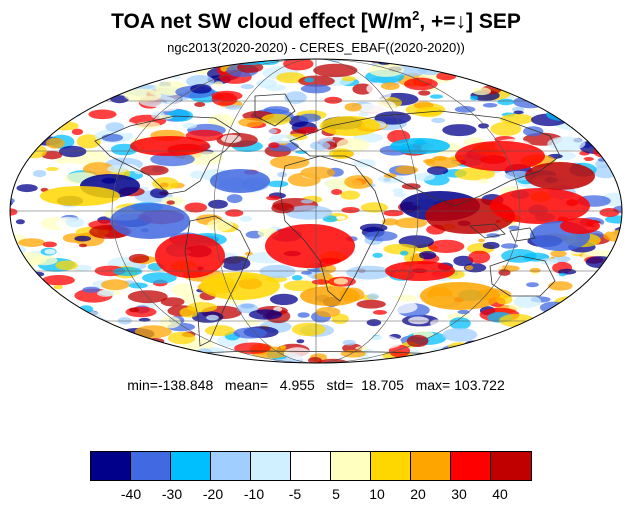 This screenshot has width=632, height=506. What do you see at coordinates (295, 494) in the screenshot?
I see `colorbar-tick-label: -5` at bounding box center [295, 494].